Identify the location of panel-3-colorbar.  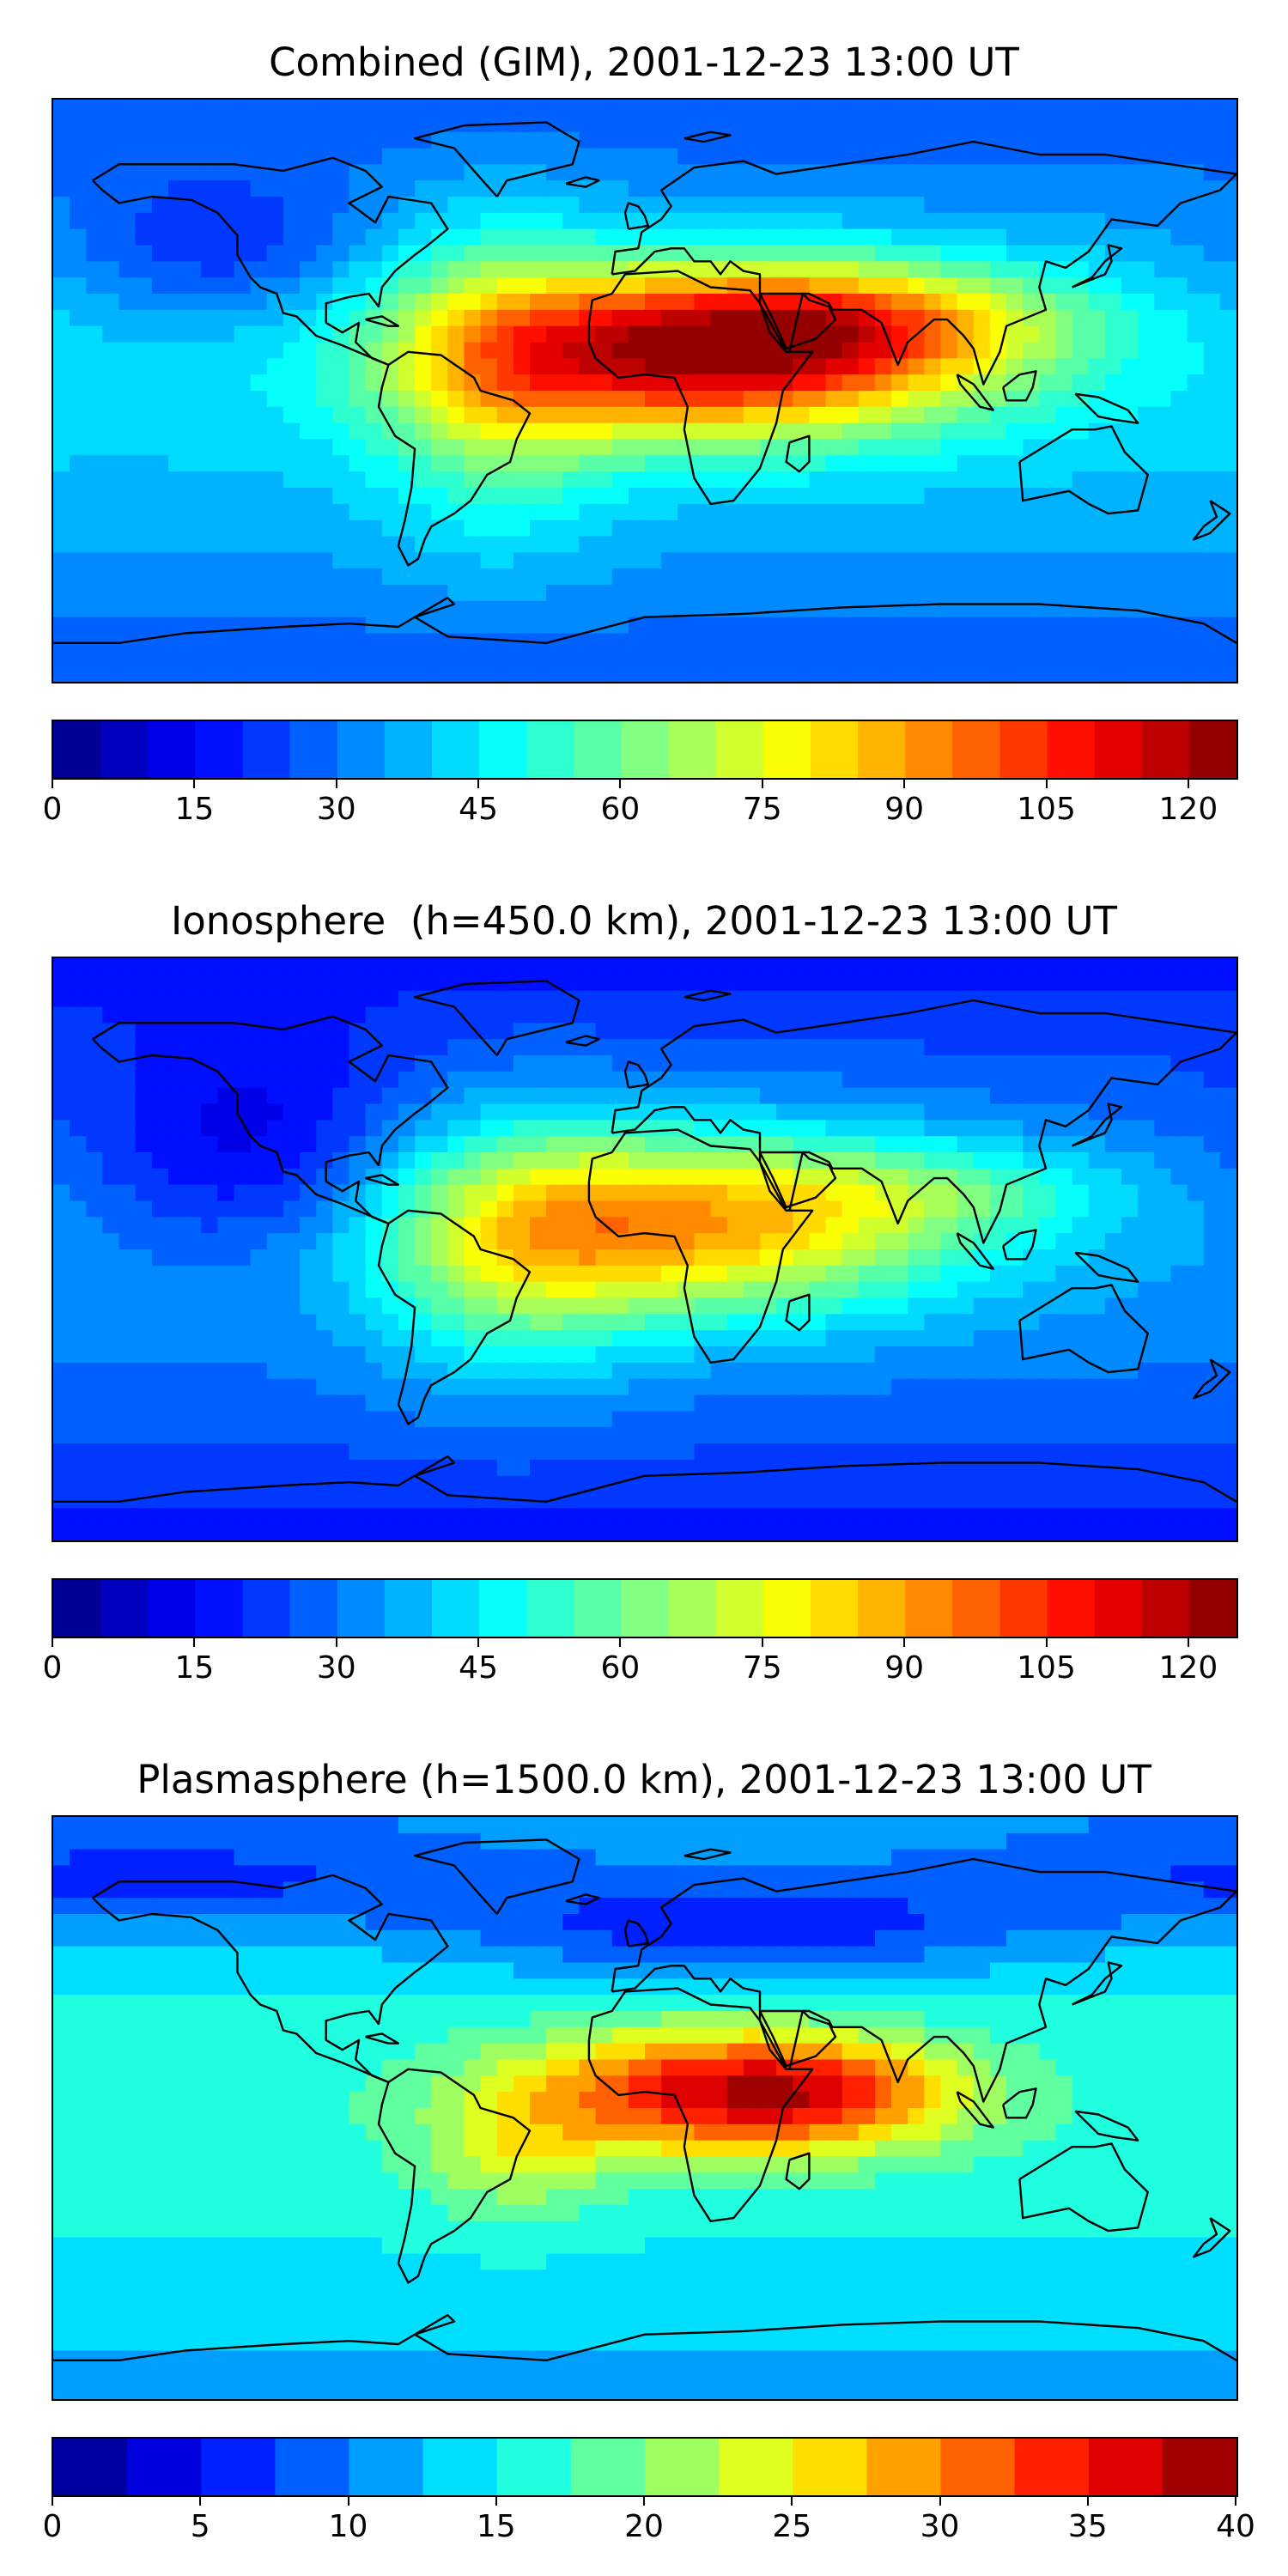
(645, 2467).